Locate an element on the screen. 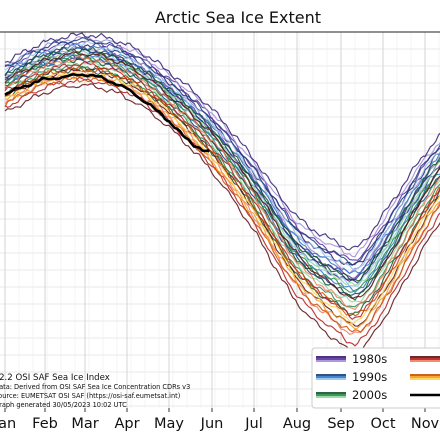  legend-label: 1990s is located at coordinates (369, 377).